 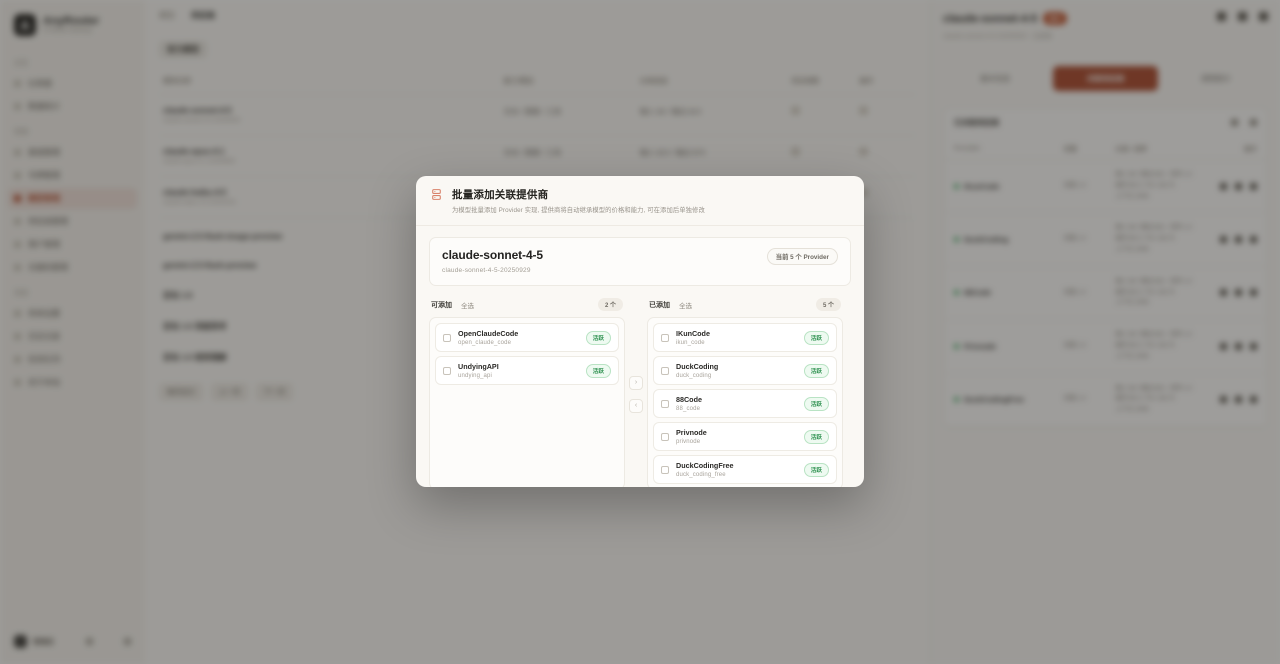 What do you see at coordinates (636, 405) in the screenshot?
I see `move-left-button: ‹` at bounding box center [636, 405].